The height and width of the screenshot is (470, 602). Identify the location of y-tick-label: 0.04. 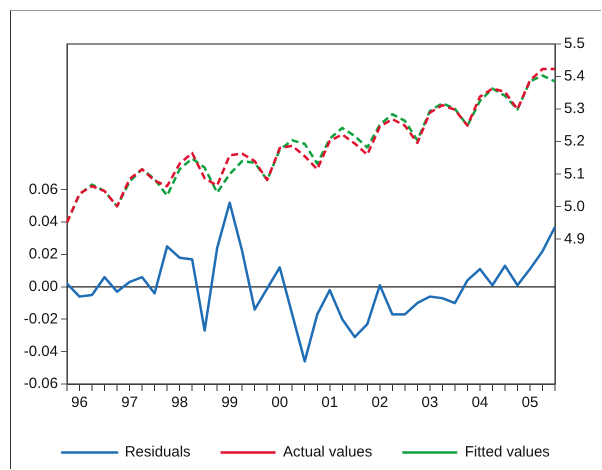
(43, 221).